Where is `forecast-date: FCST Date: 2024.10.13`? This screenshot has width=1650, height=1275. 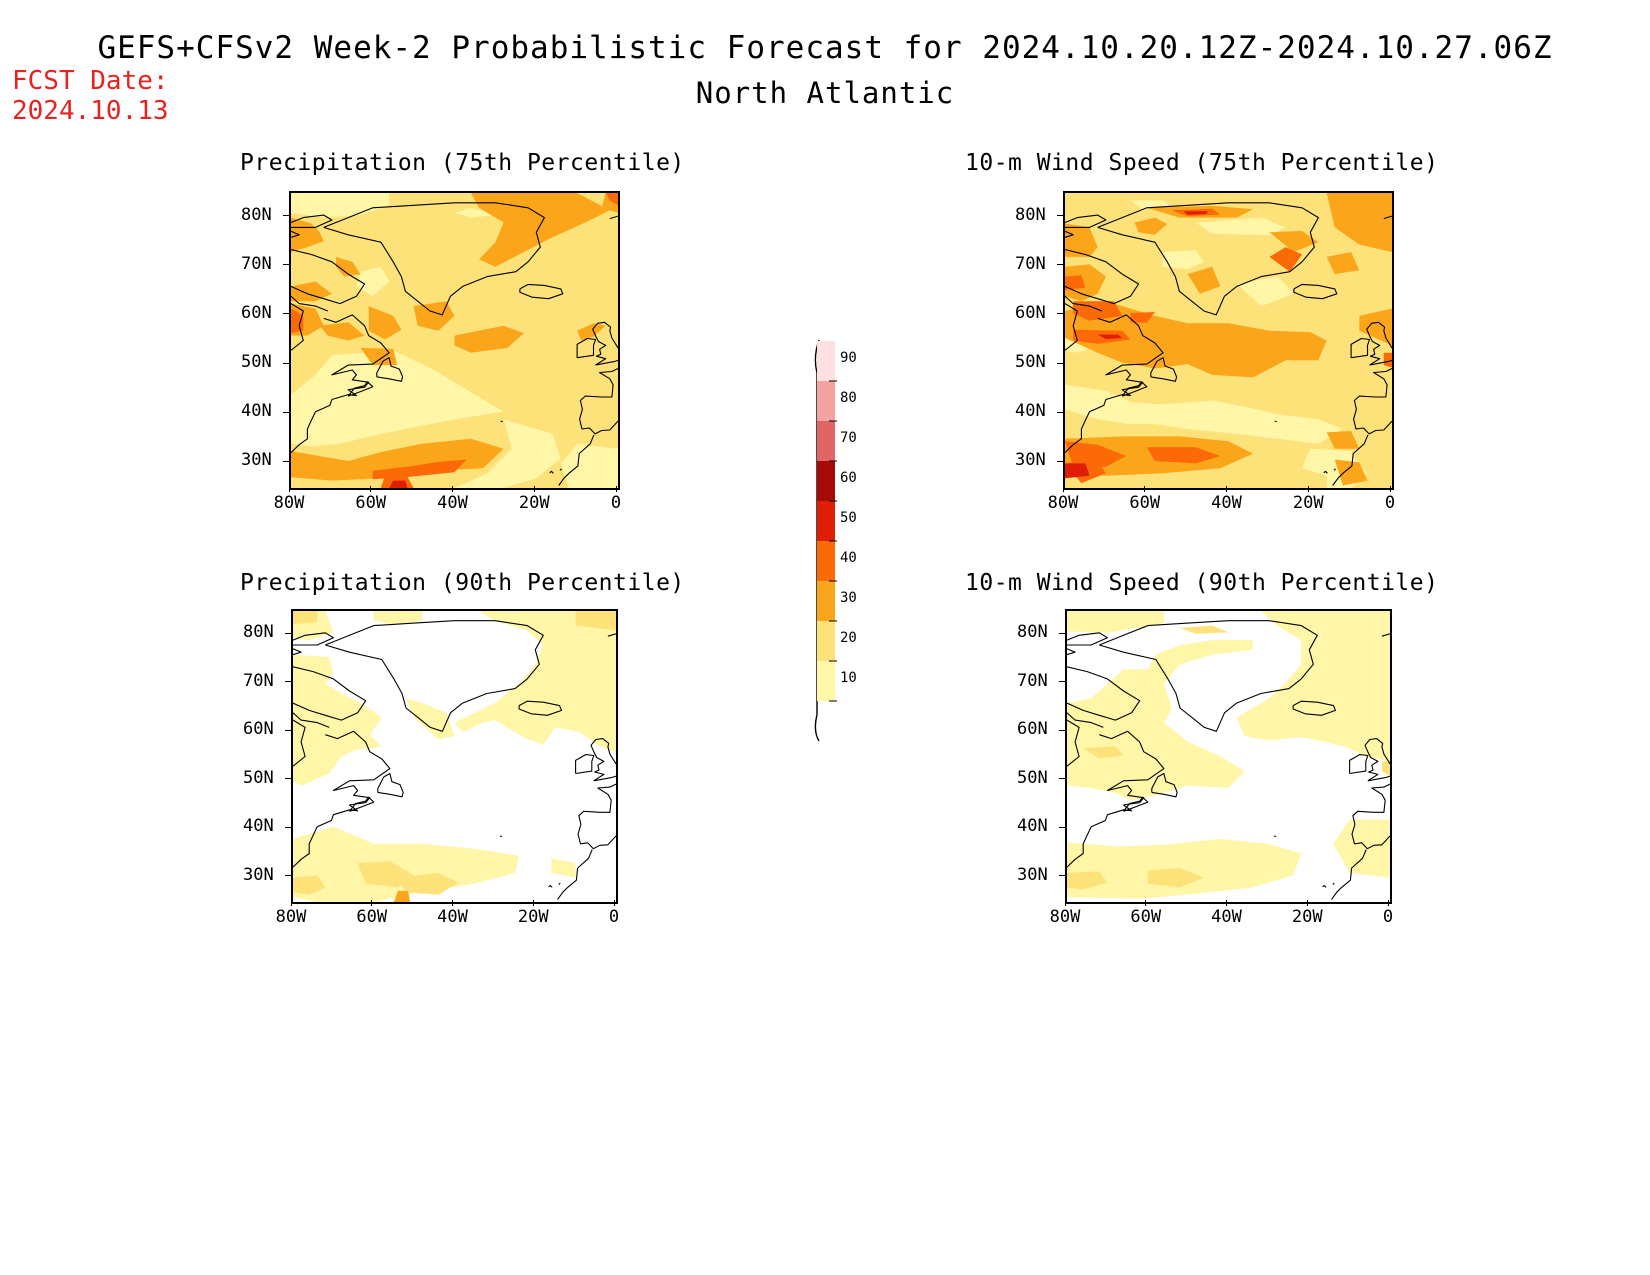 forecast-date: FCST Date: 2024.10.13 is located at coordinates (90, 96).